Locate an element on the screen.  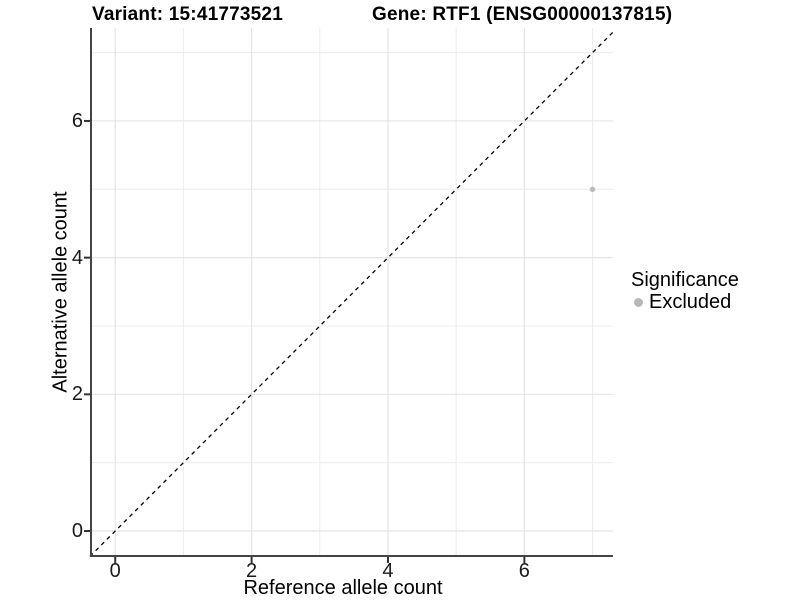
legend-item-excluded: Excluded is located at coordinates (685, 302).